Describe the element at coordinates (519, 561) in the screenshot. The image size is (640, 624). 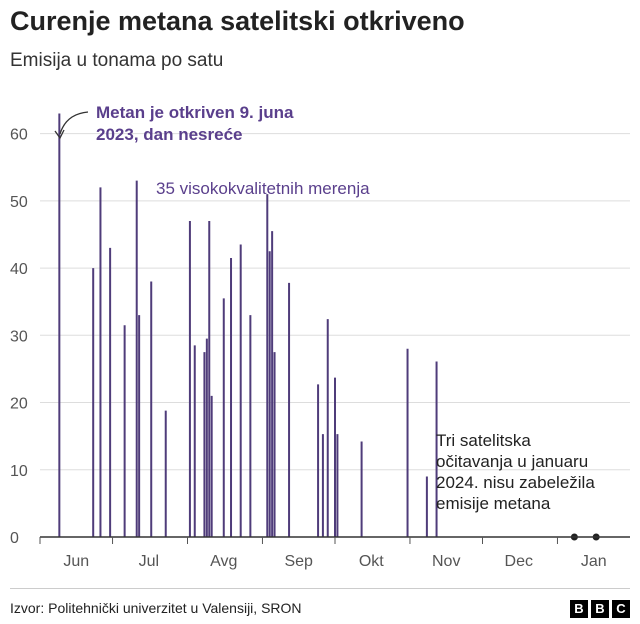
I see `x-tick-label: Dec` at that location.